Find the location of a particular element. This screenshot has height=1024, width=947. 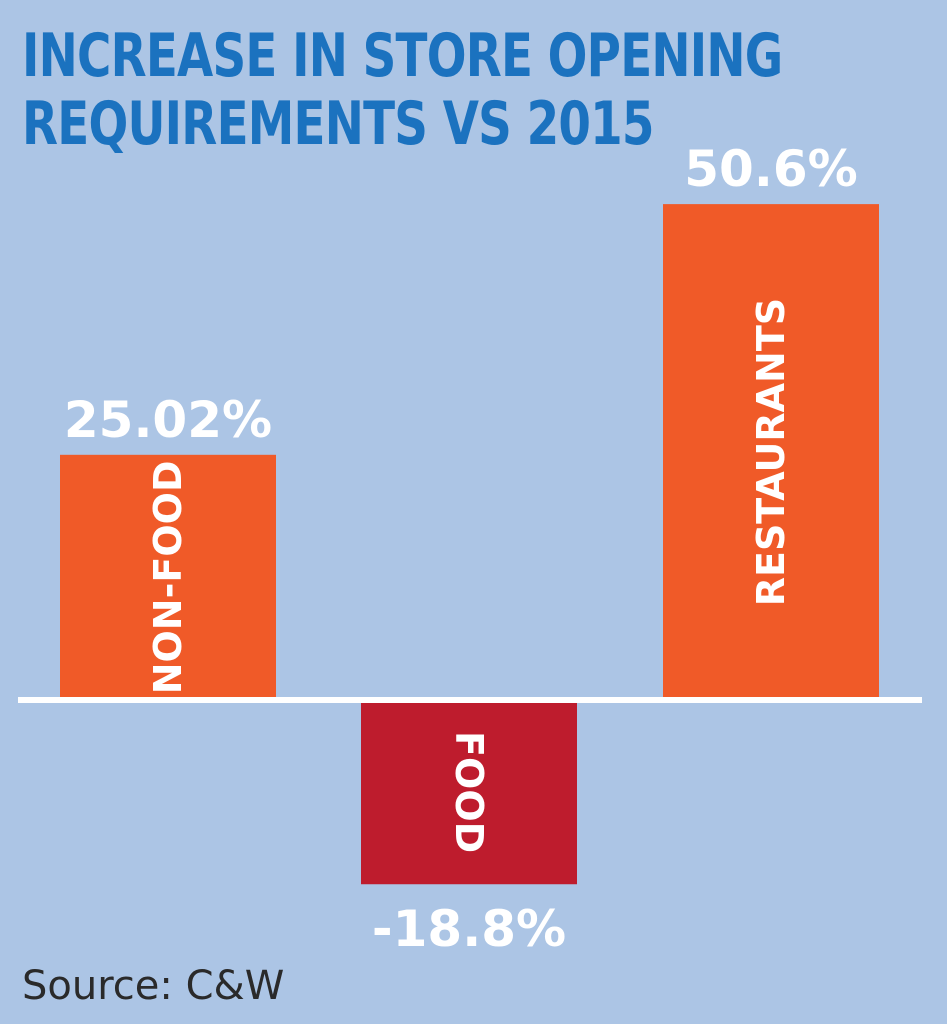

bar-label-food: FOOD is located at coordinates (469, 792).